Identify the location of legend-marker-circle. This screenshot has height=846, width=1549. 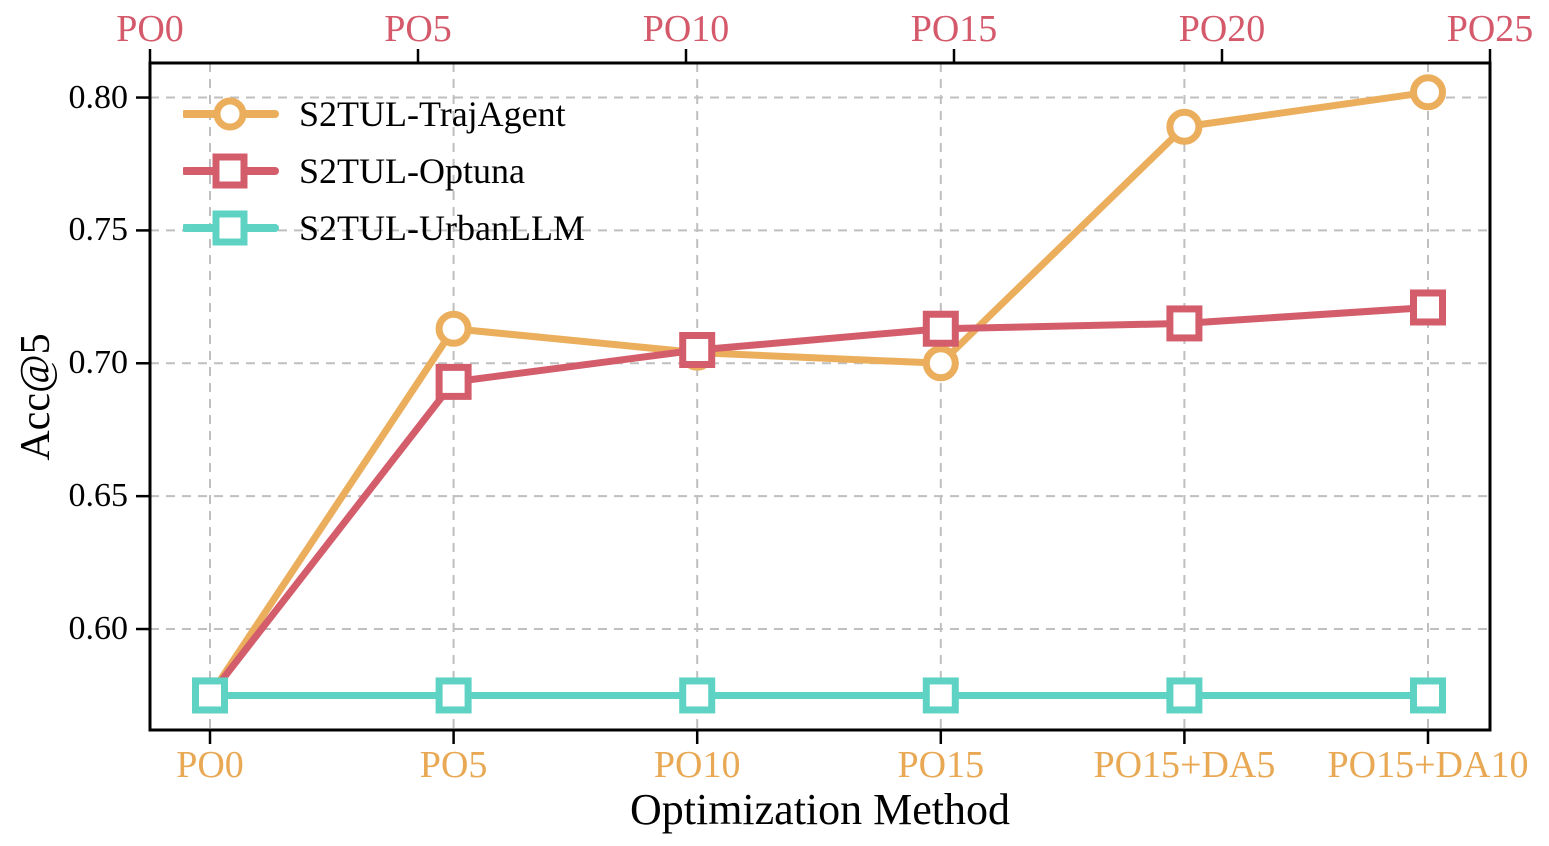
(230, 114).